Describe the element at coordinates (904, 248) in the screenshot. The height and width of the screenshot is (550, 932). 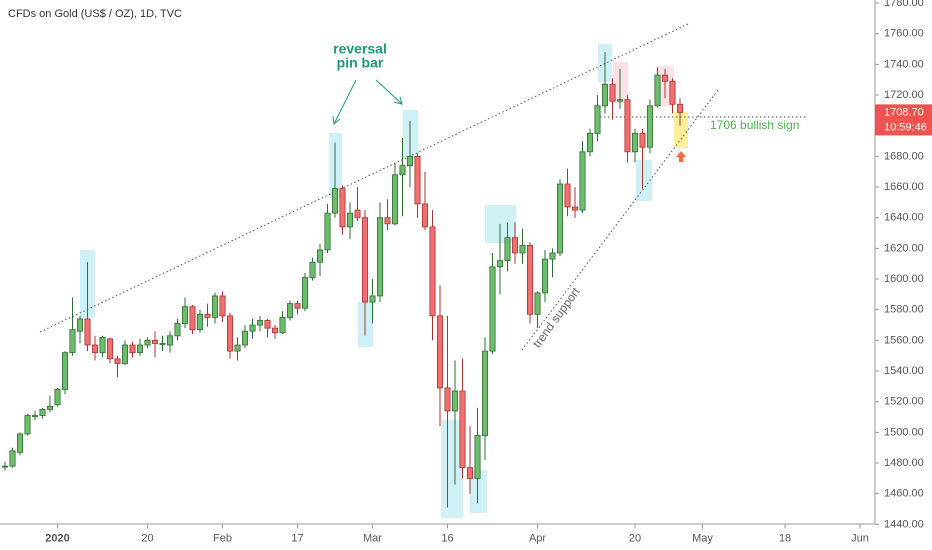
I see `y-tick-label: 1620.00` at that location.